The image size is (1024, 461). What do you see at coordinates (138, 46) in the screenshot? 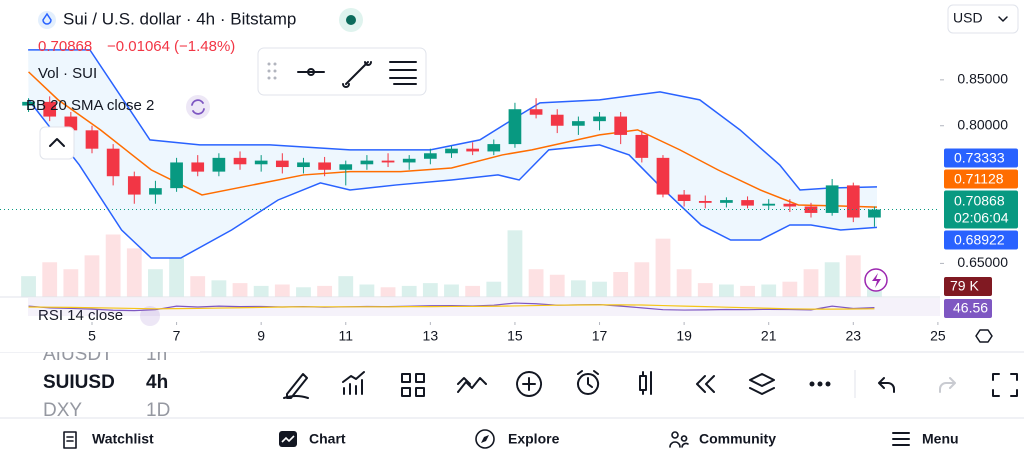
I see `price-change: −0.01064` at bounding box center [138, 46].